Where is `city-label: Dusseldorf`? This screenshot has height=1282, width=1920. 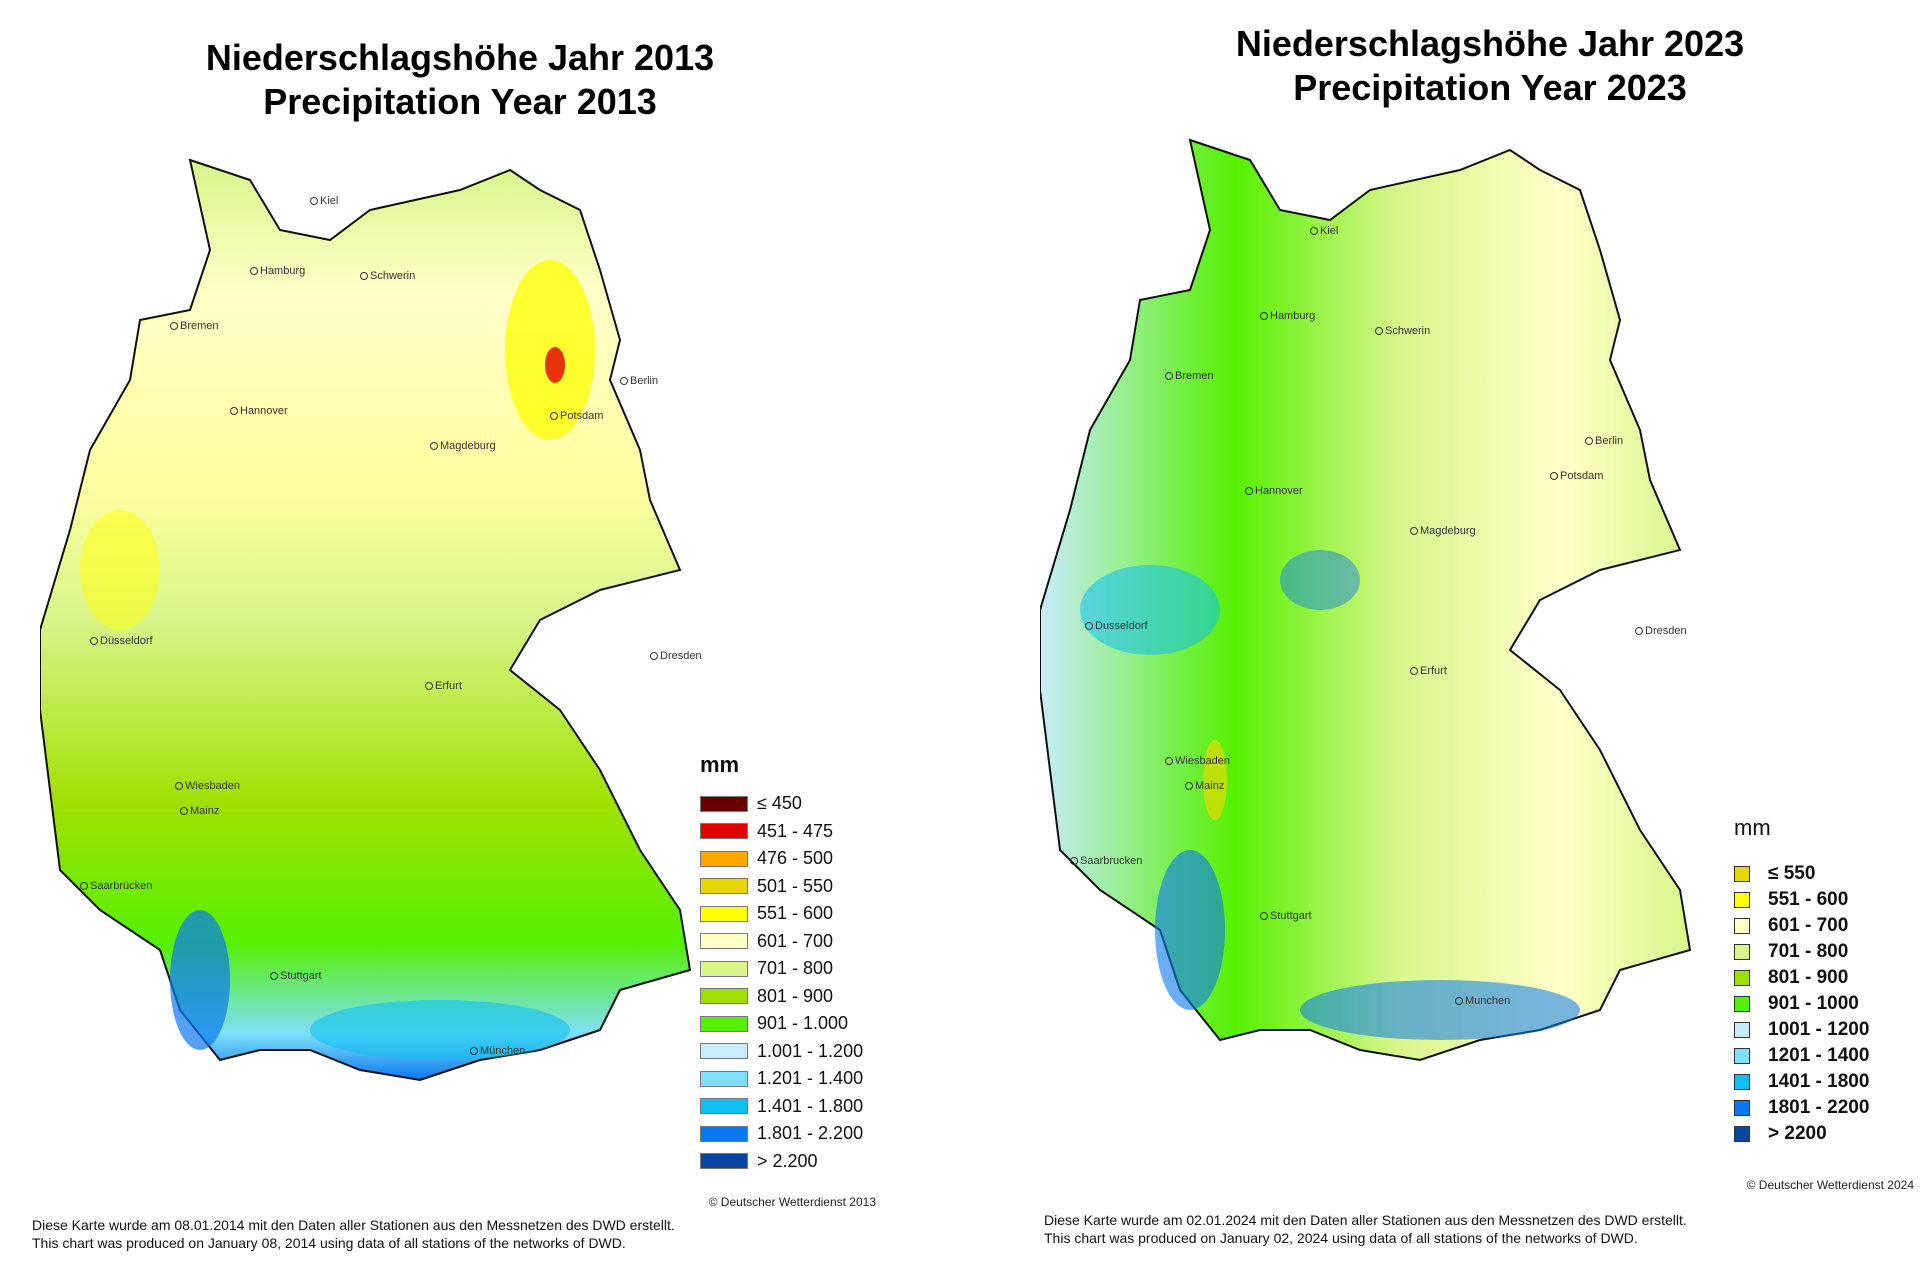
city-label: Dusseldorf is located at coordinates (1121, 626).